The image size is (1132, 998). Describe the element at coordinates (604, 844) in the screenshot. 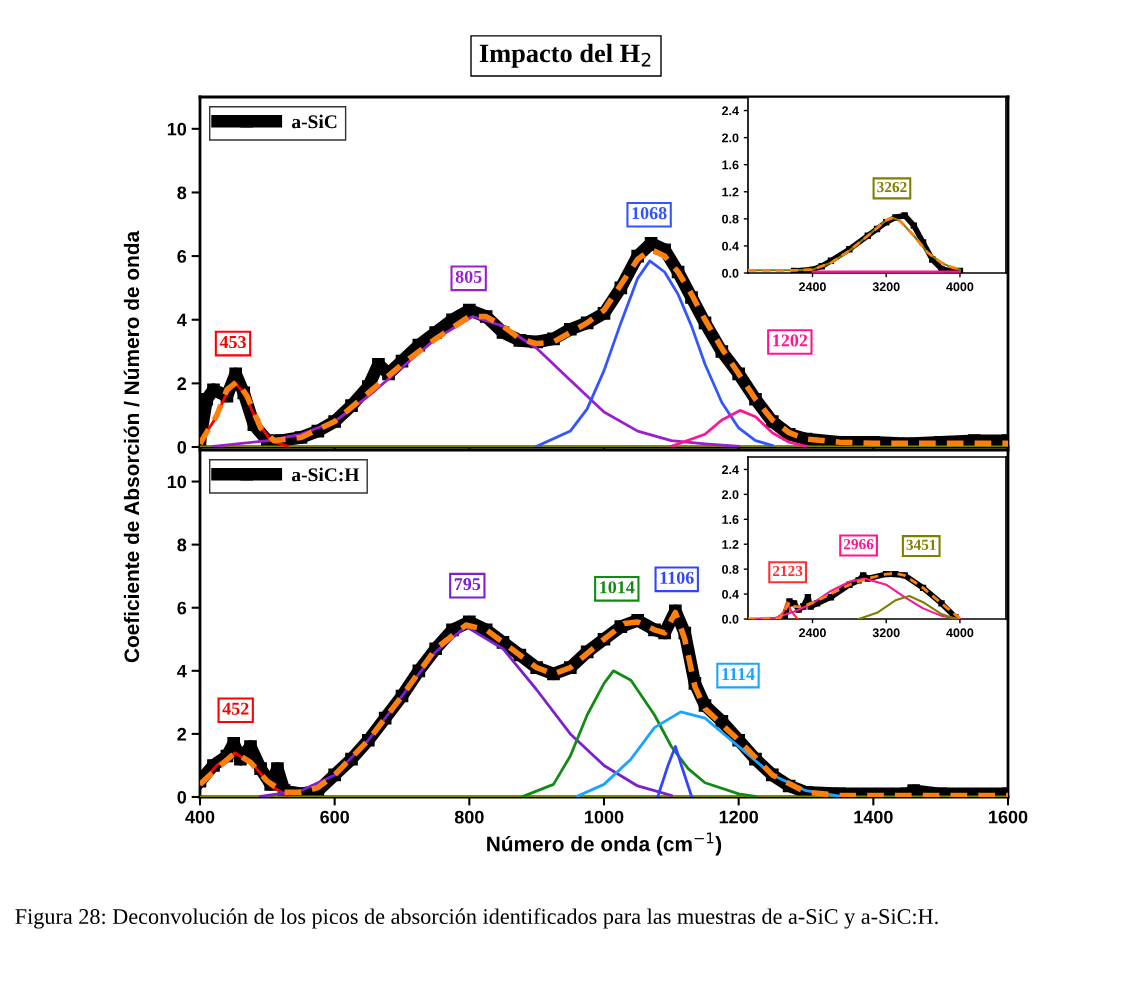

I see `x-axis-title: Número de onda (cm$^{−1}$)` at that location.